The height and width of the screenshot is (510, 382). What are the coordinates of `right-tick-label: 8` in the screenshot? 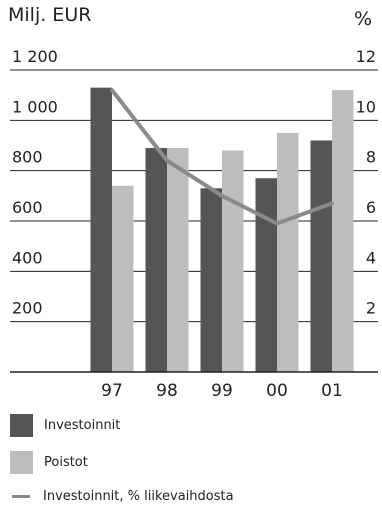 It's located at (371, 157).